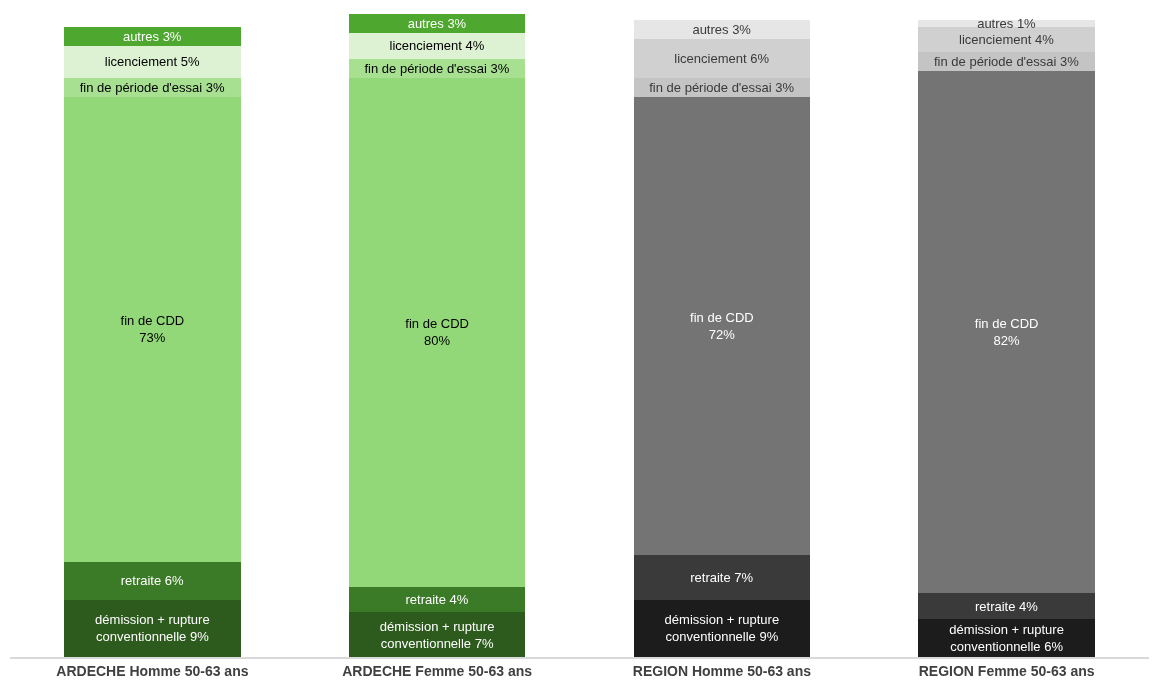  I want to click on text: licenciement 5%, so click(152, 62).